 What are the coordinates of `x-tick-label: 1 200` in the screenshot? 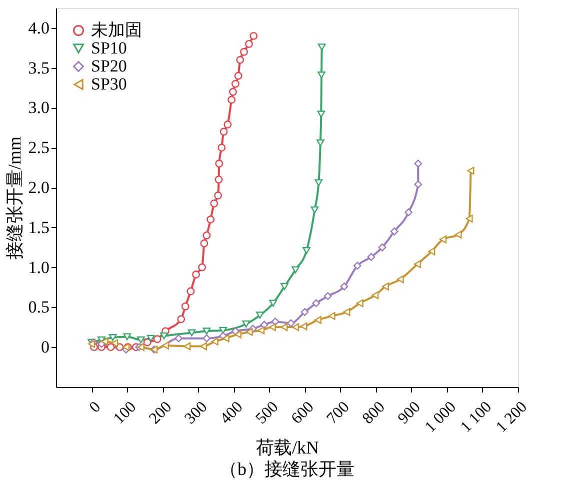 It's located at (512, 417).